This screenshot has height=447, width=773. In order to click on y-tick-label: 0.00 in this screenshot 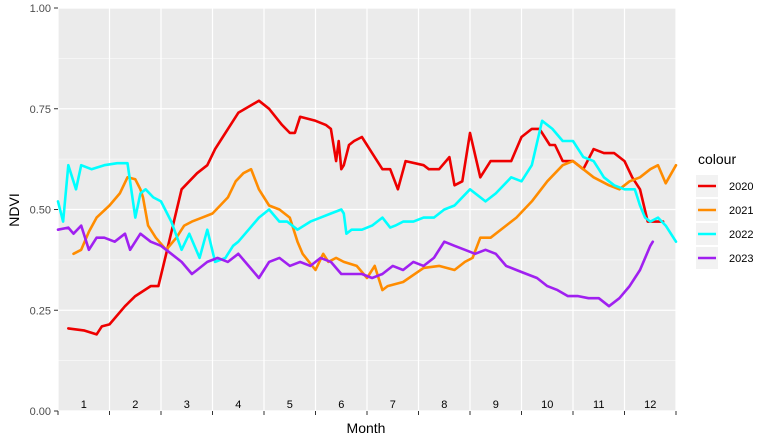, I will do `click(40, 412)`.